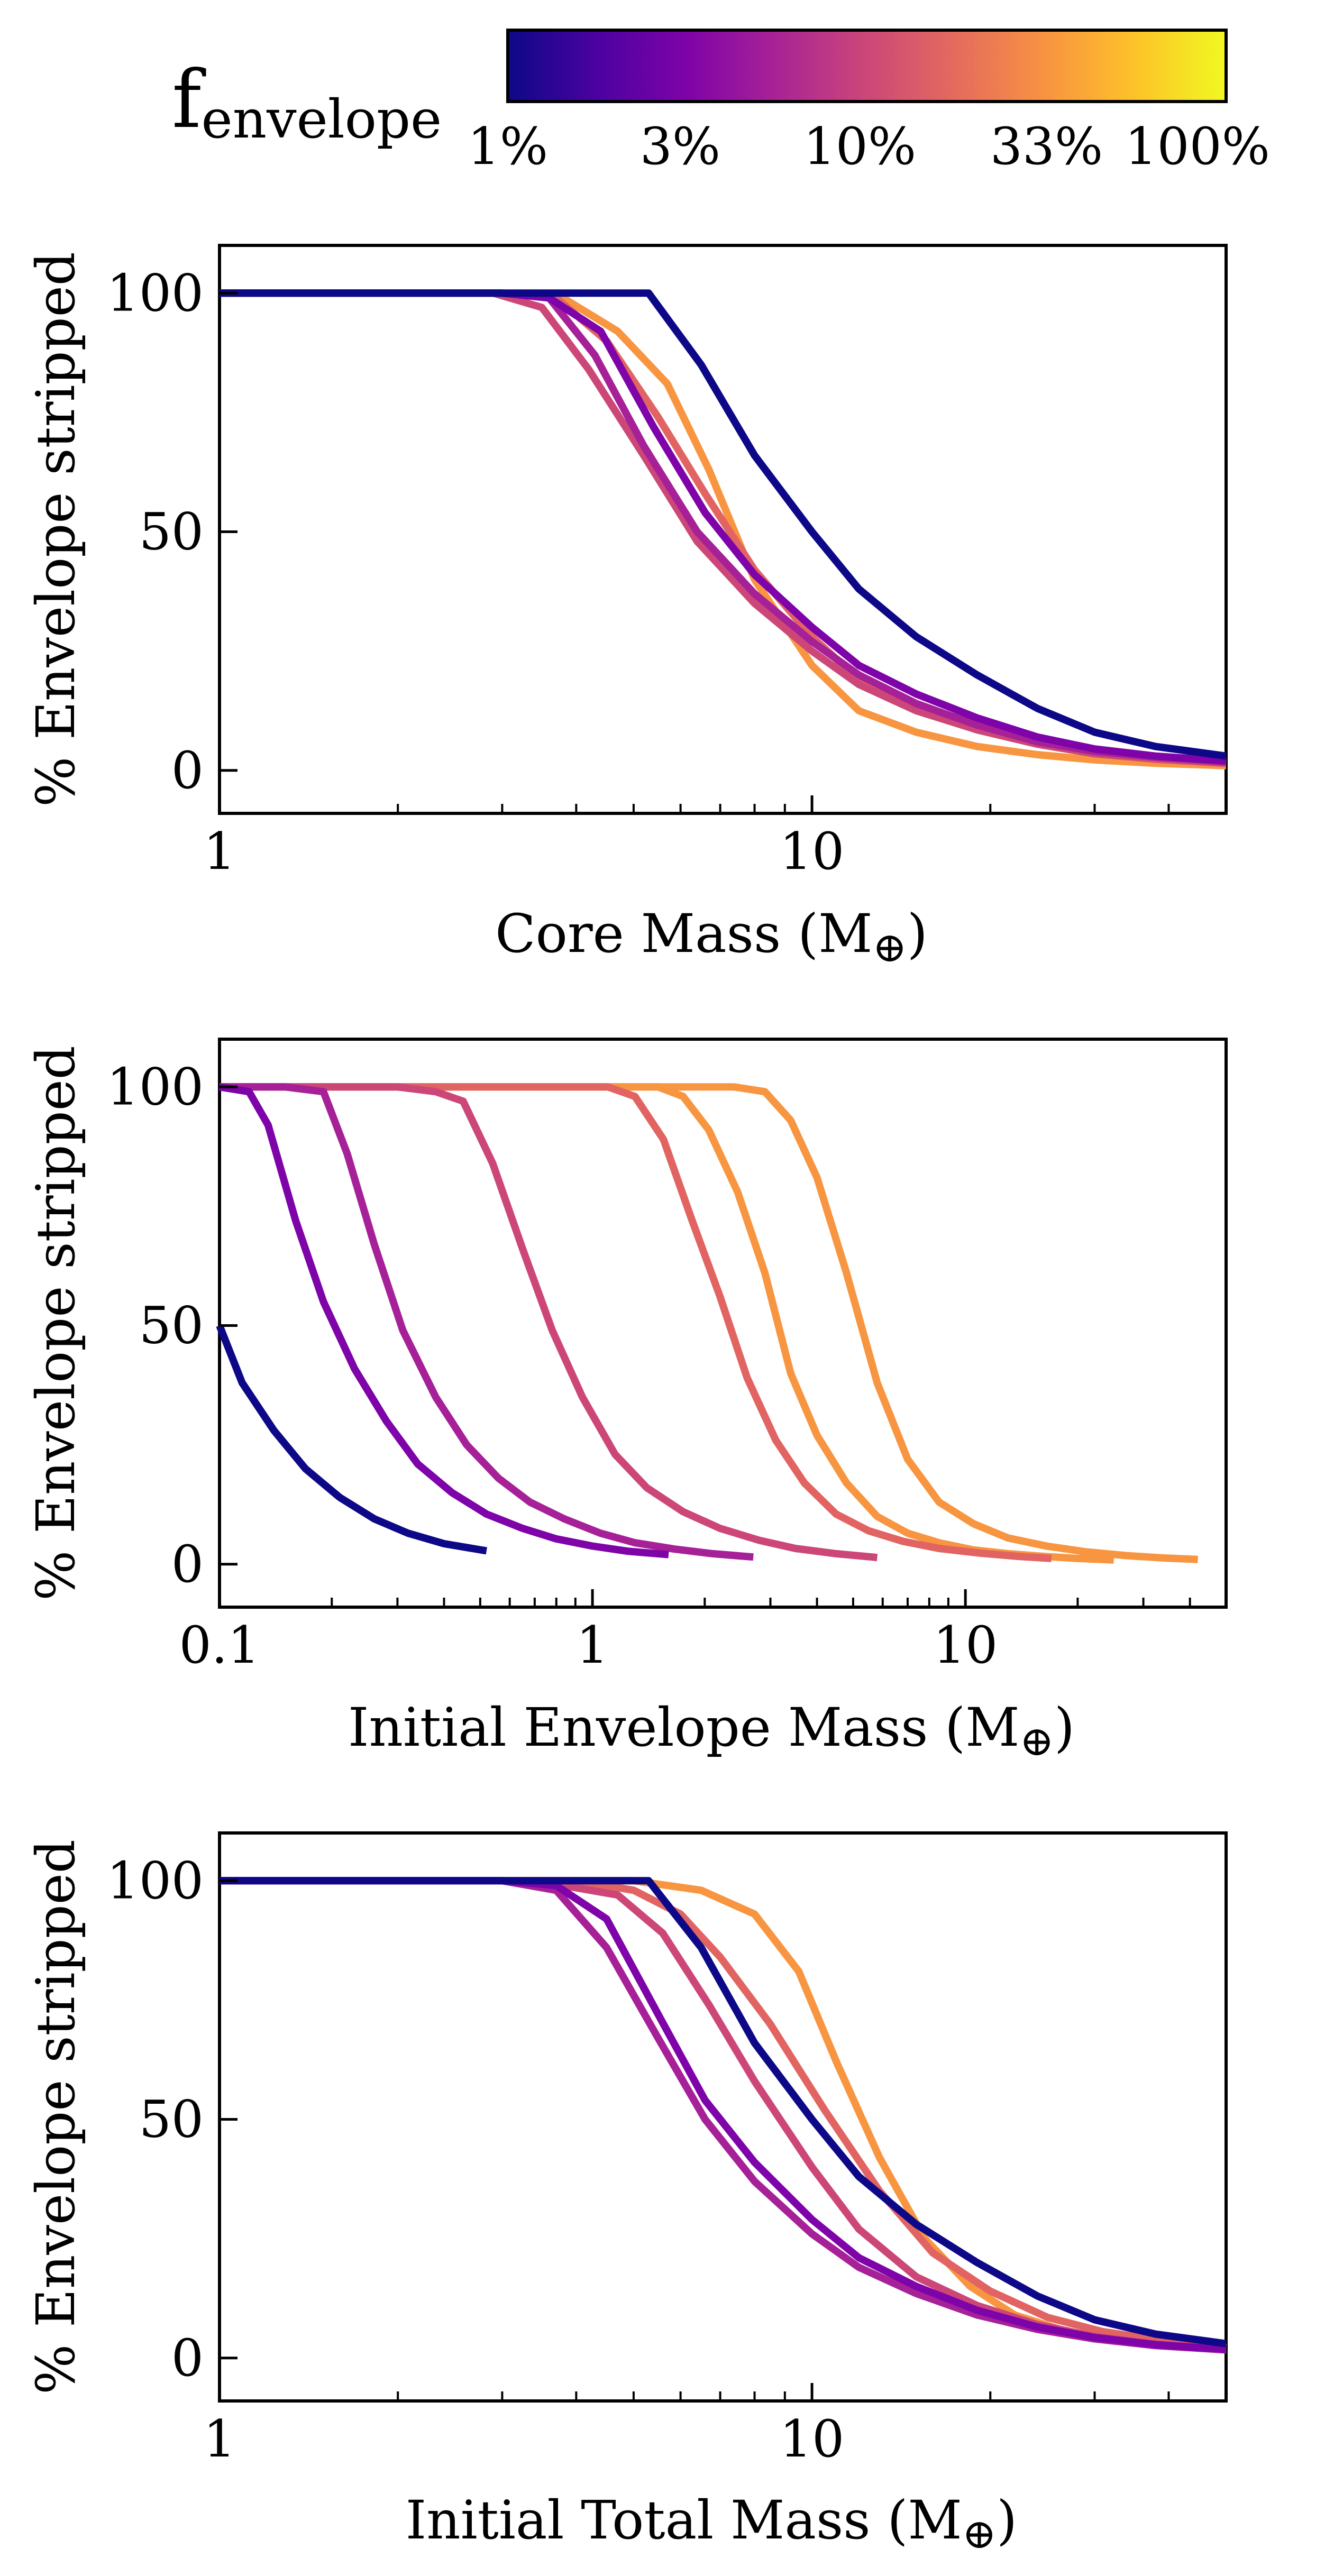 The image size is (1325, 2576). What do you see at coordinates (867, 66) in the screenshot?
I see `colorbar-gradient` at bounding box center [867, 66].